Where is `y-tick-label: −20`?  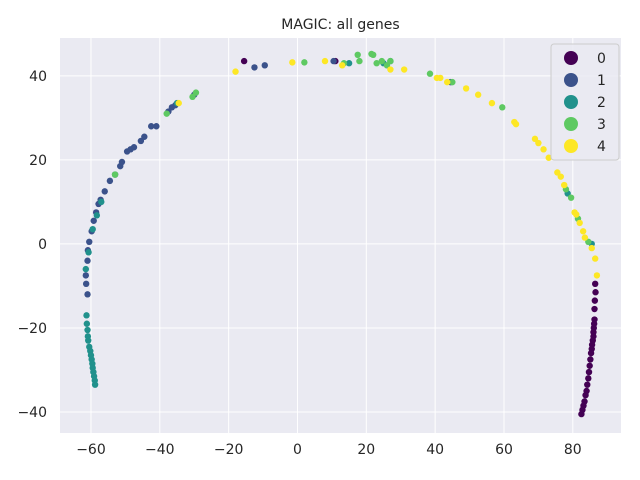 y-tick-label: −20 is located at coordinates (32, 329).